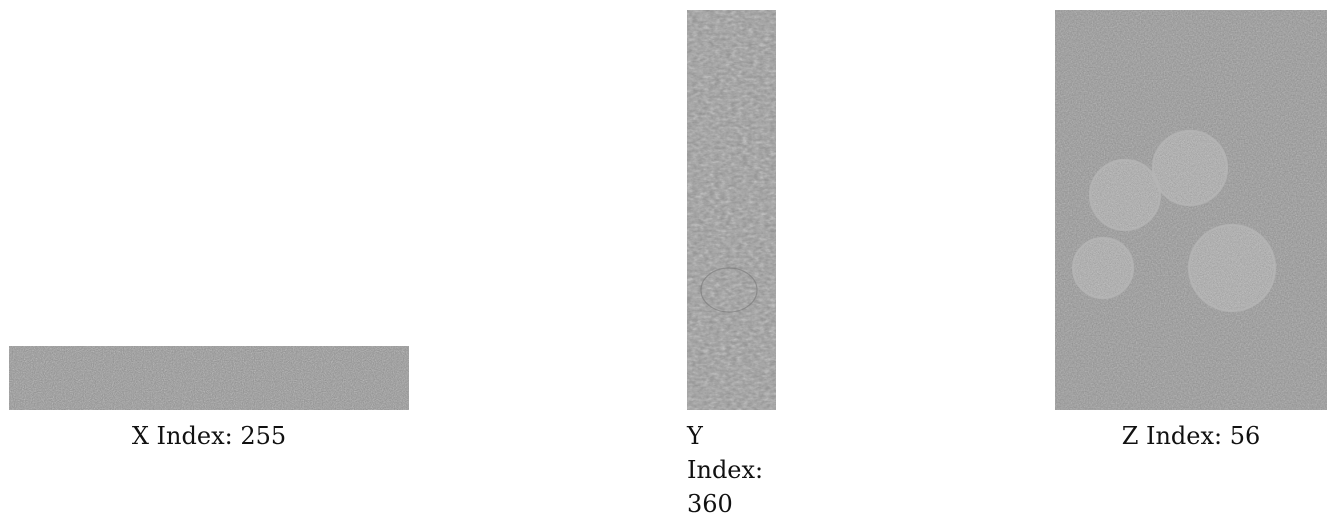 The width and height of the screenshot is (1327, 521). Describe the element at coordinates (1245, 436) in the screenshot. I see `z-index-value: 56` at that location.